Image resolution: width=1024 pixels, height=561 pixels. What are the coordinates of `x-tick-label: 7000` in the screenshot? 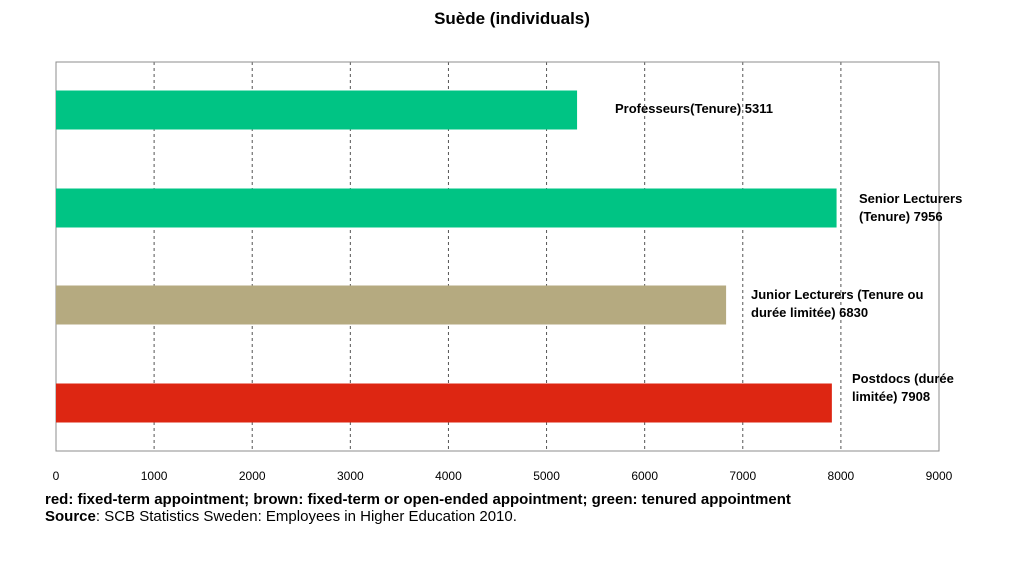 It's located at (742, 476).